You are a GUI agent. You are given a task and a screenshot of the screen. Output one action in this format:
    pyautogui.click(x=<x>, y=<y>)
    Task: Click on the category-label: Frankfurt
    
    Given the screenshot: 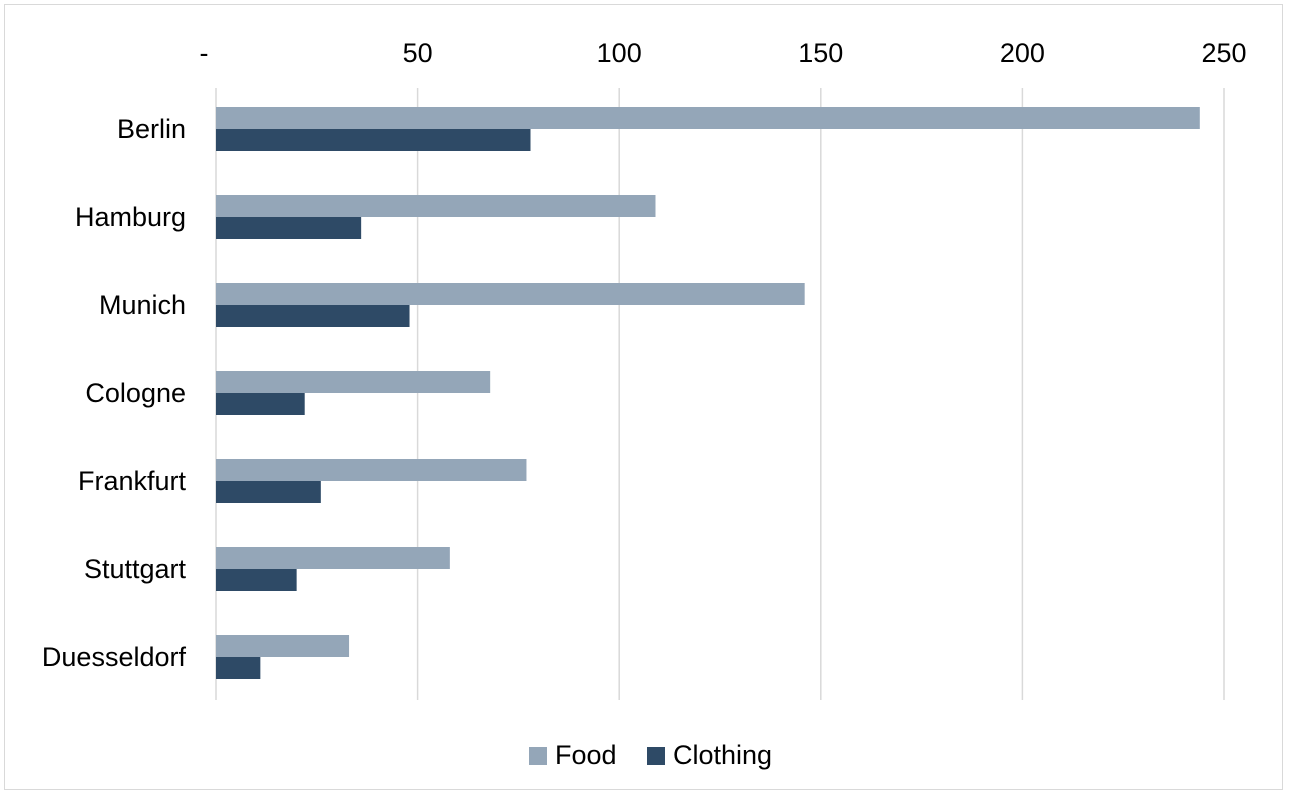 What is the action you would take?
    pyautogui.click(x=132, y=481)
    